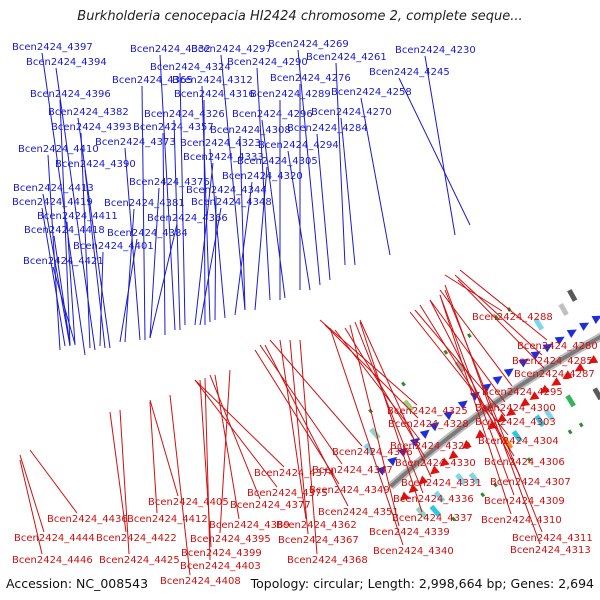  What do you see at coordinates (435, 463) in the screenshot?
I see `reverse-gene-label: Bcen2424_4330` at bounding box center [435, 463].